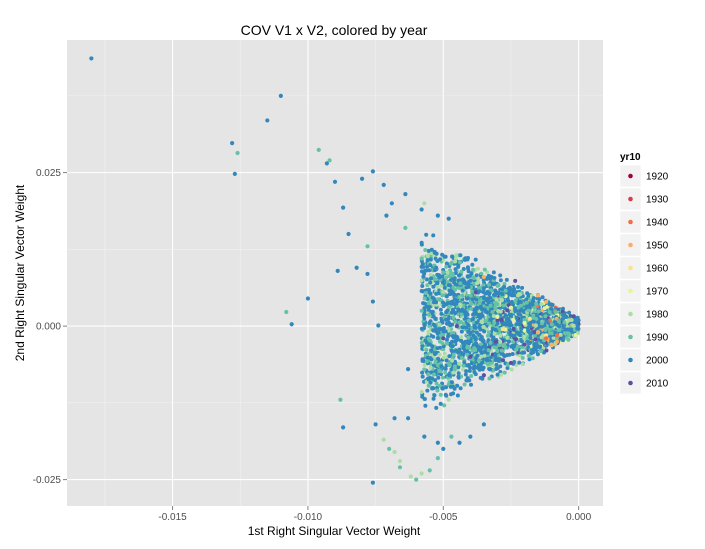 The height and width of the screenshot is (549, 705). I want to click on y-tick-label: 0.000, so click(48, 327).